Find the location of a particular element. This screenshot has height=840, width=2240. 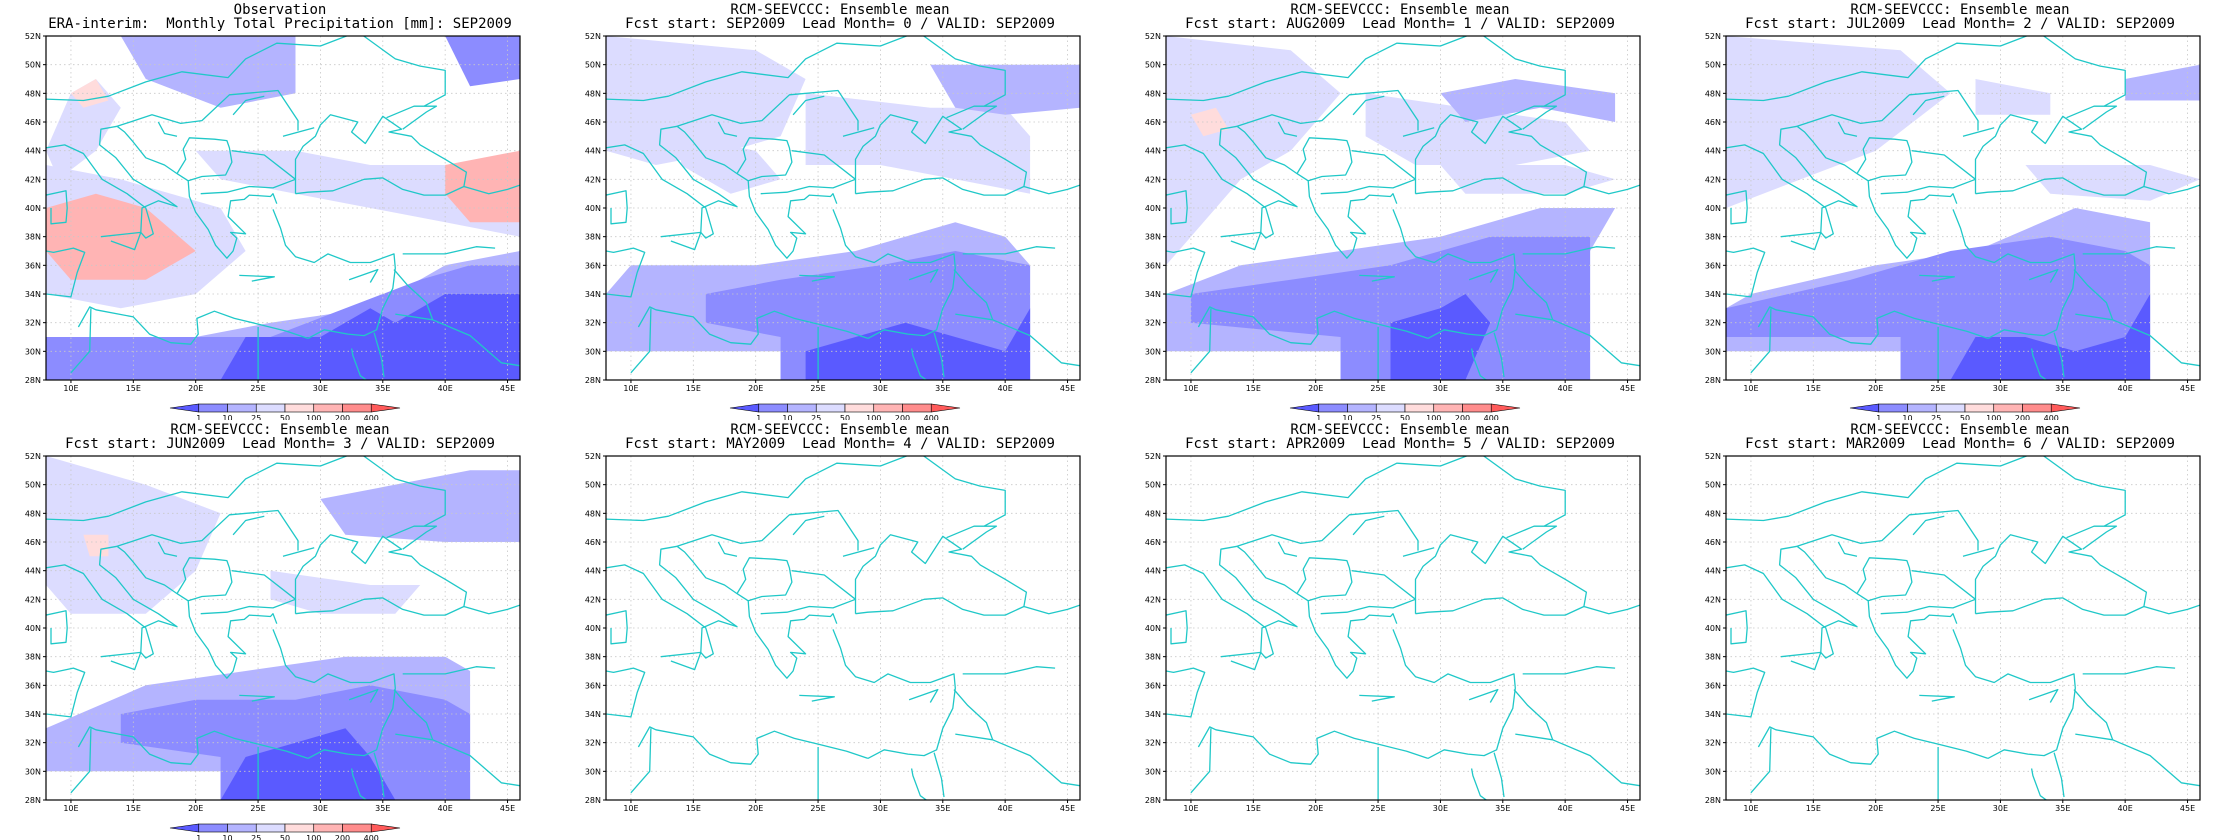

panel-title: RCM-SEEVCCC: Ensemble mean is located at coordinates (1400, 10).